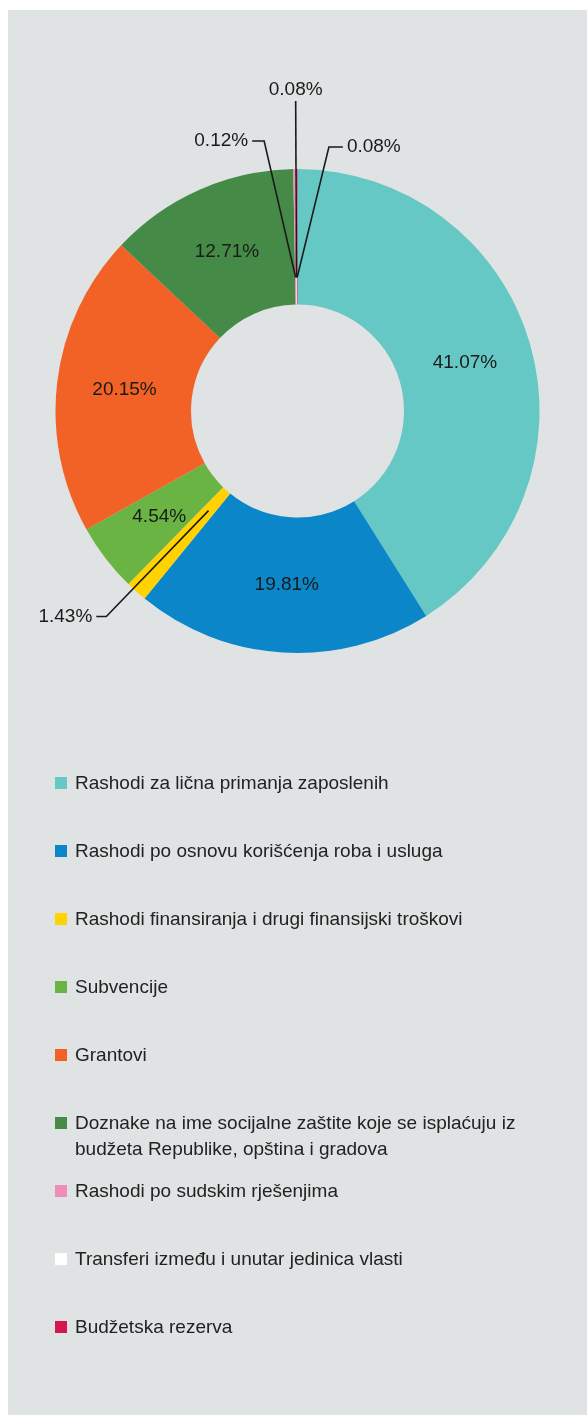  Describe the element at coordinates (124, 389) in the screenshot. I see `data-label: 20.15%` at that location.